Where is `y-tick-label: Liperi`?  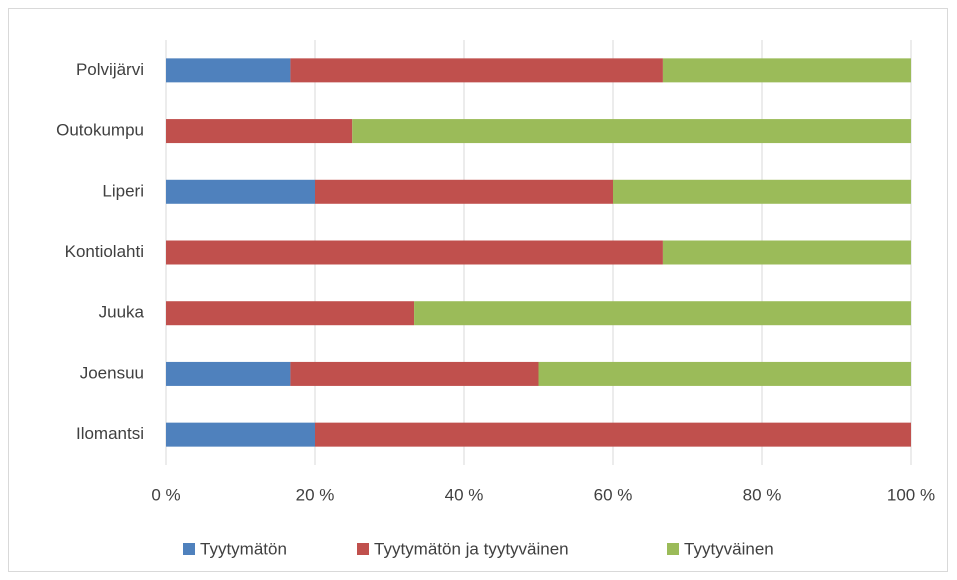
y-tick-label: Liperi is located at coordinates (123, 190).